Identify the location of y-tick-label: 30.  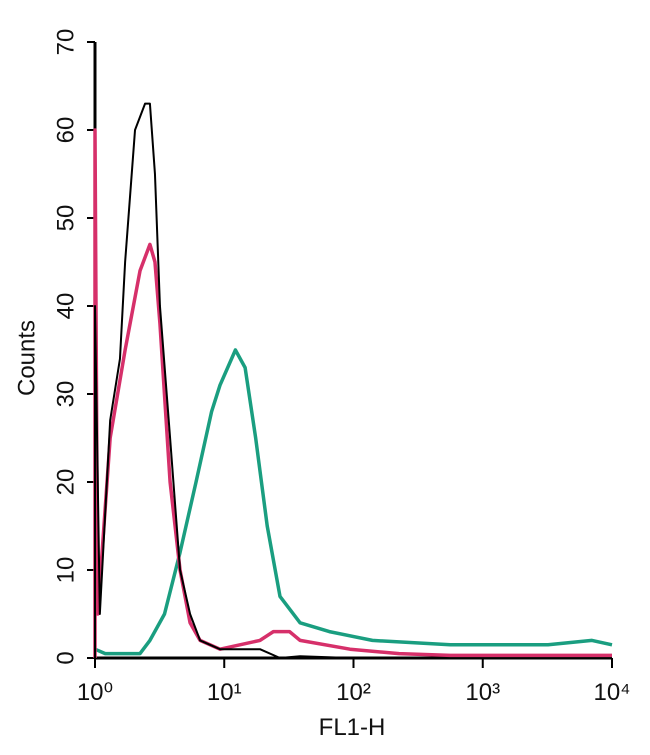
(65, 394).